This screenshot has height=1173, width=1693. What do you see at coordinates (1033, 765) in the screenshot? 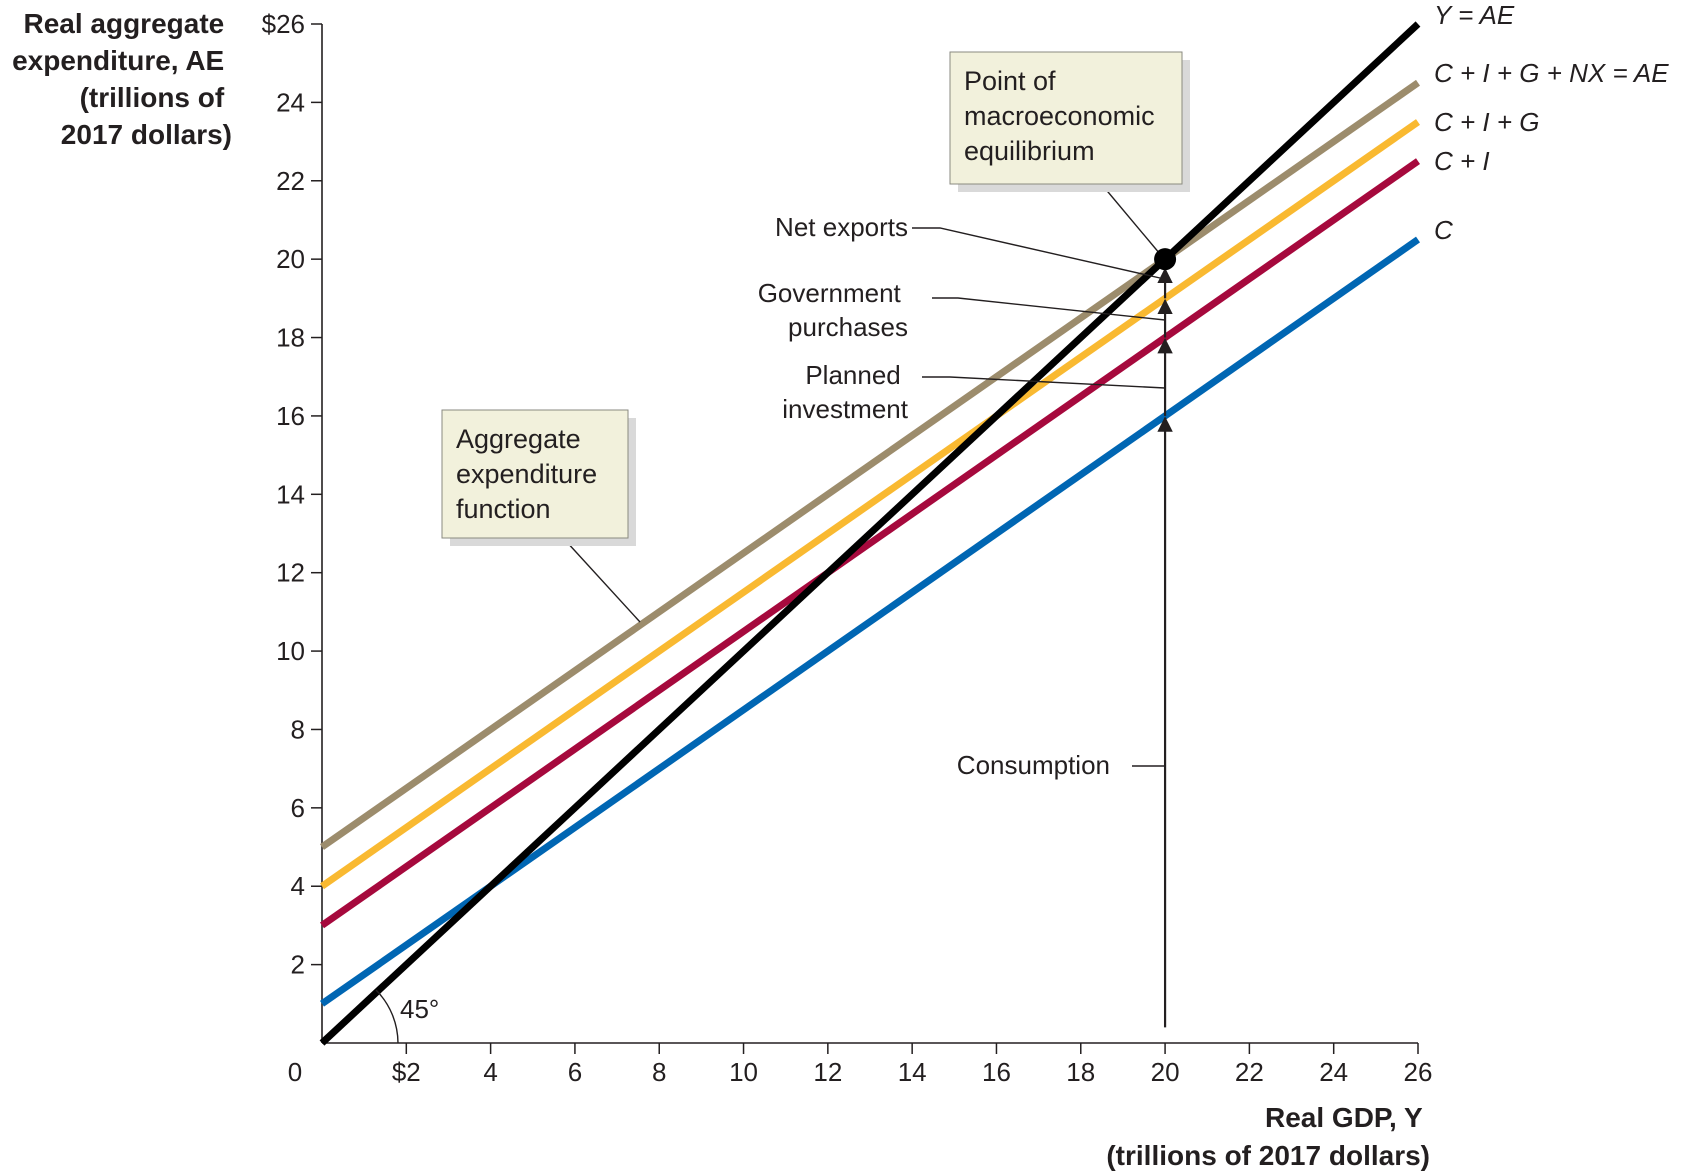
I see `consumption-label: Consumption` at bounding box center [1033, 765].